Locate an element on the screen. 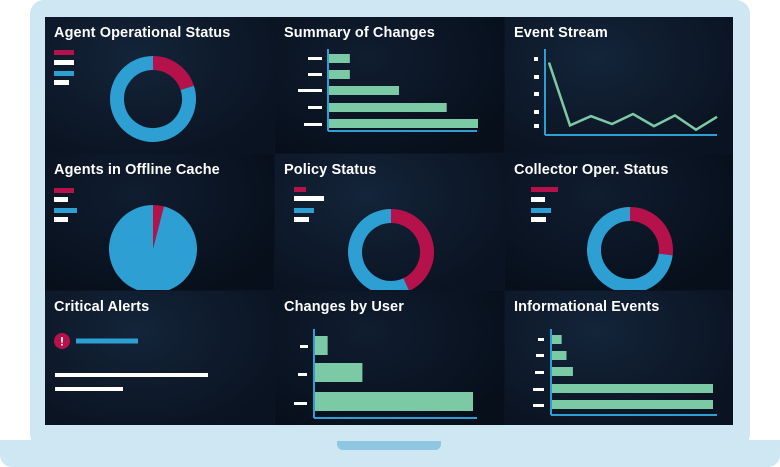 The image size is (780, 467). series-line is located at coordinates (632, 97).